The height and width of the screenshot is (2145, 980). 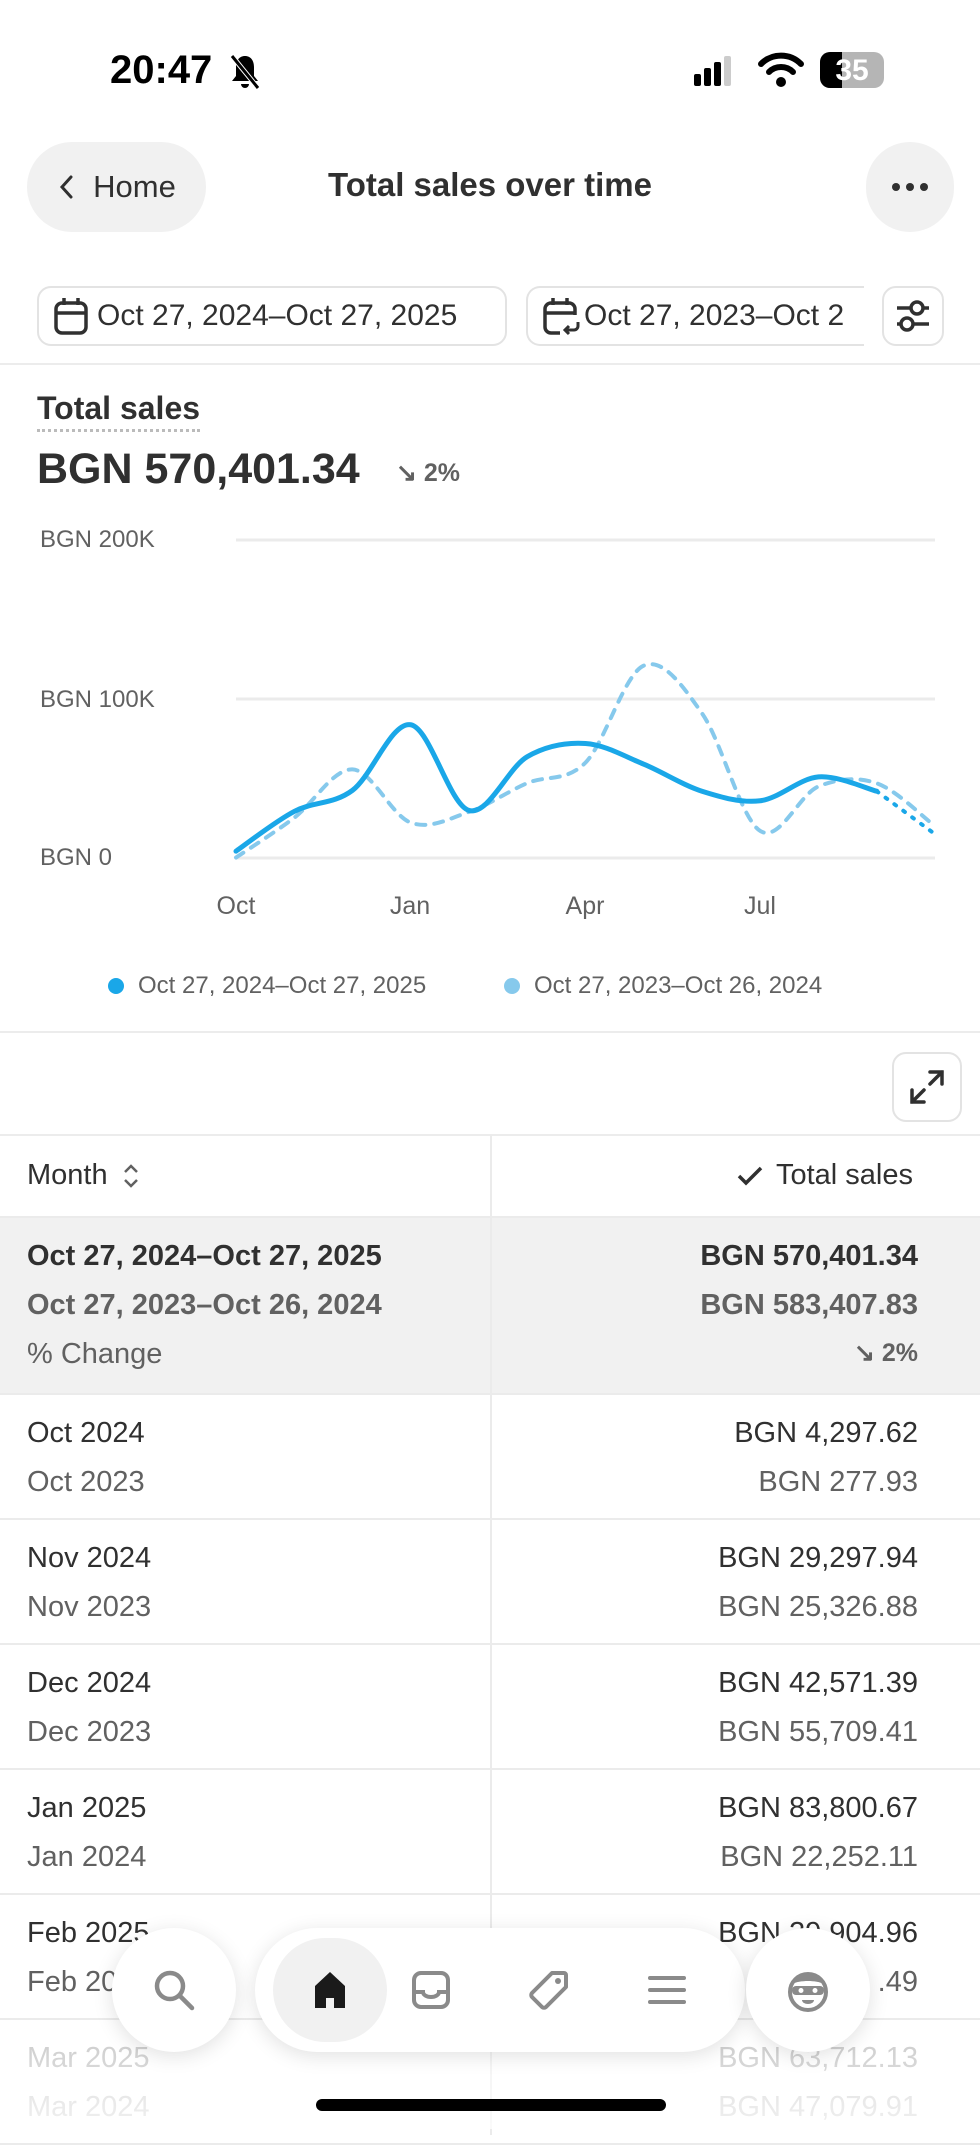 I want to click on chart-settings-button, so click(x=913, y=316).